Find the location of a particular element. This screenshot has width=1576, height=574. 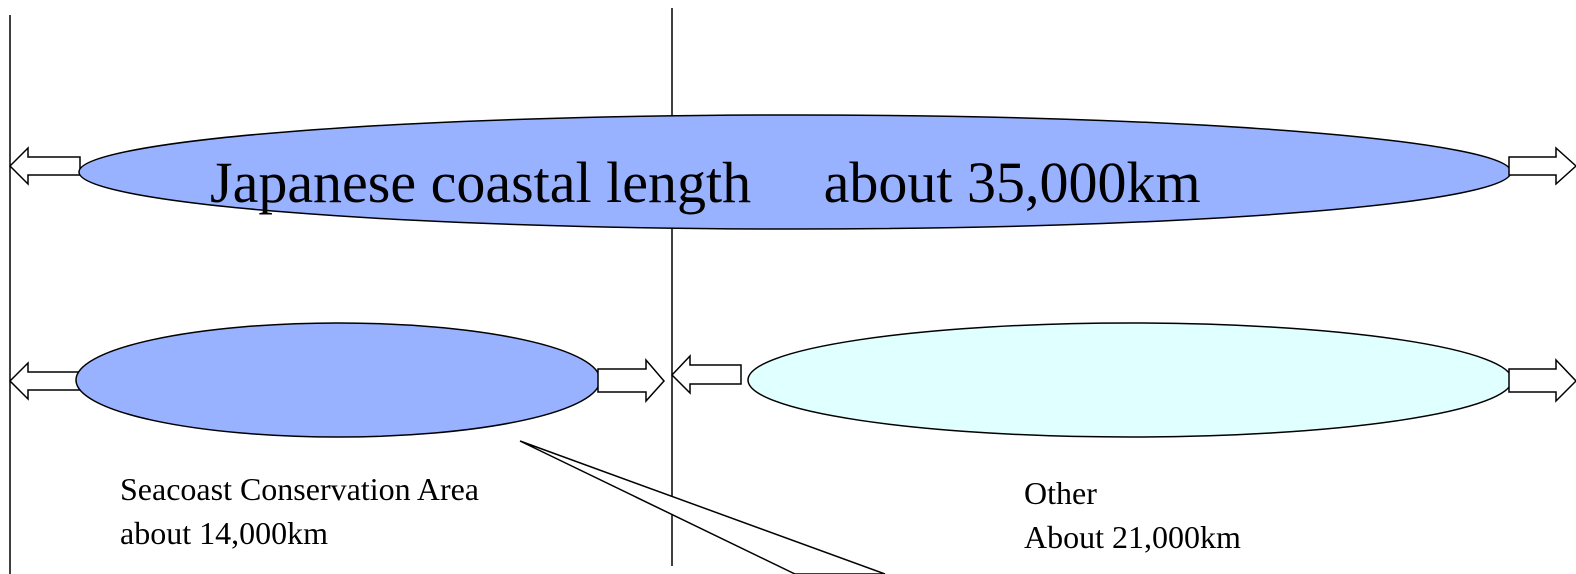

total-right-arrow is located at coordinates (1542, 166).